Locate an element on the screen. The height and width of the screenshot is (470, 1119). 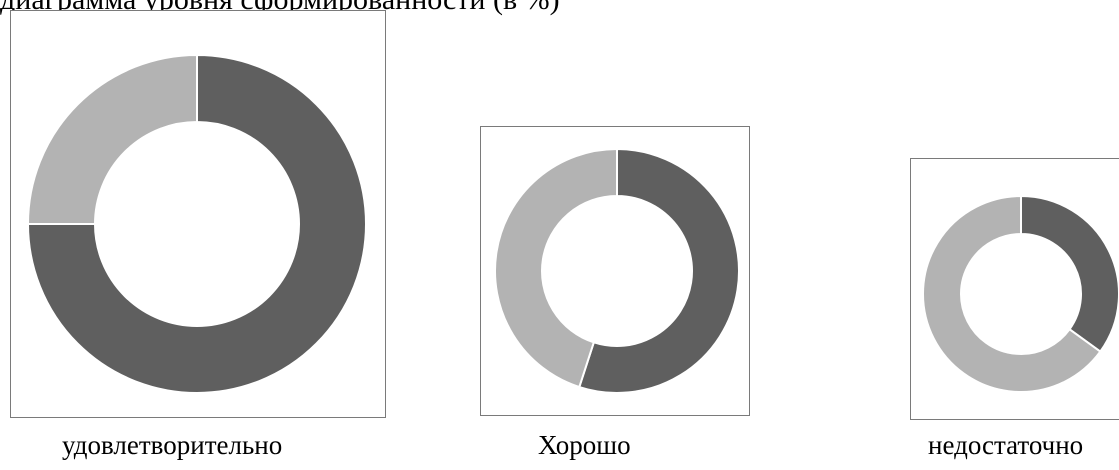
chart-caption-1: удовлетворительно is located at coordinates (172, 445).